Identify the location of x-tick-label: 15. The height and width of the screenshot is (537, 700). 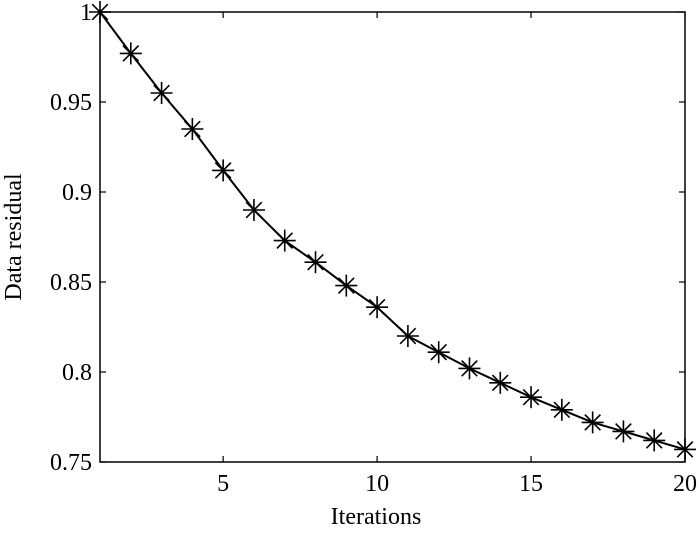
(531, 484).